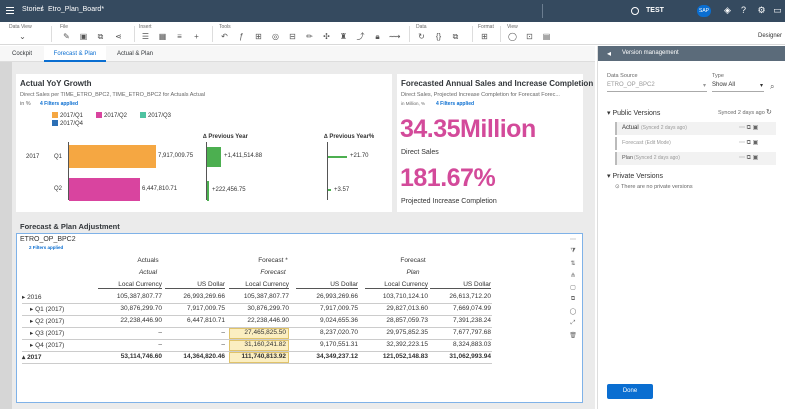  Describe the element at coordinates (512, 36) in the screenshot. I see `comment-icon: ◯` at that location.